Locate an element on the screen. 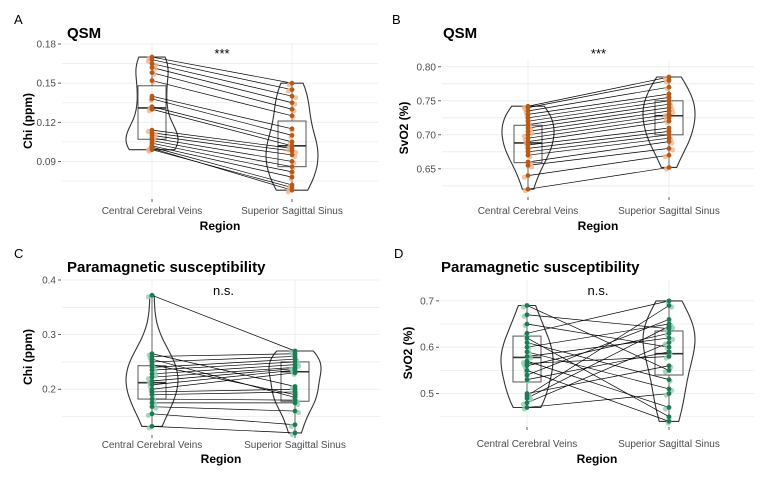 The height and width of the screenshot is (480, 768). y-tick-label: 0.3 is located at coordinates (49, 335).